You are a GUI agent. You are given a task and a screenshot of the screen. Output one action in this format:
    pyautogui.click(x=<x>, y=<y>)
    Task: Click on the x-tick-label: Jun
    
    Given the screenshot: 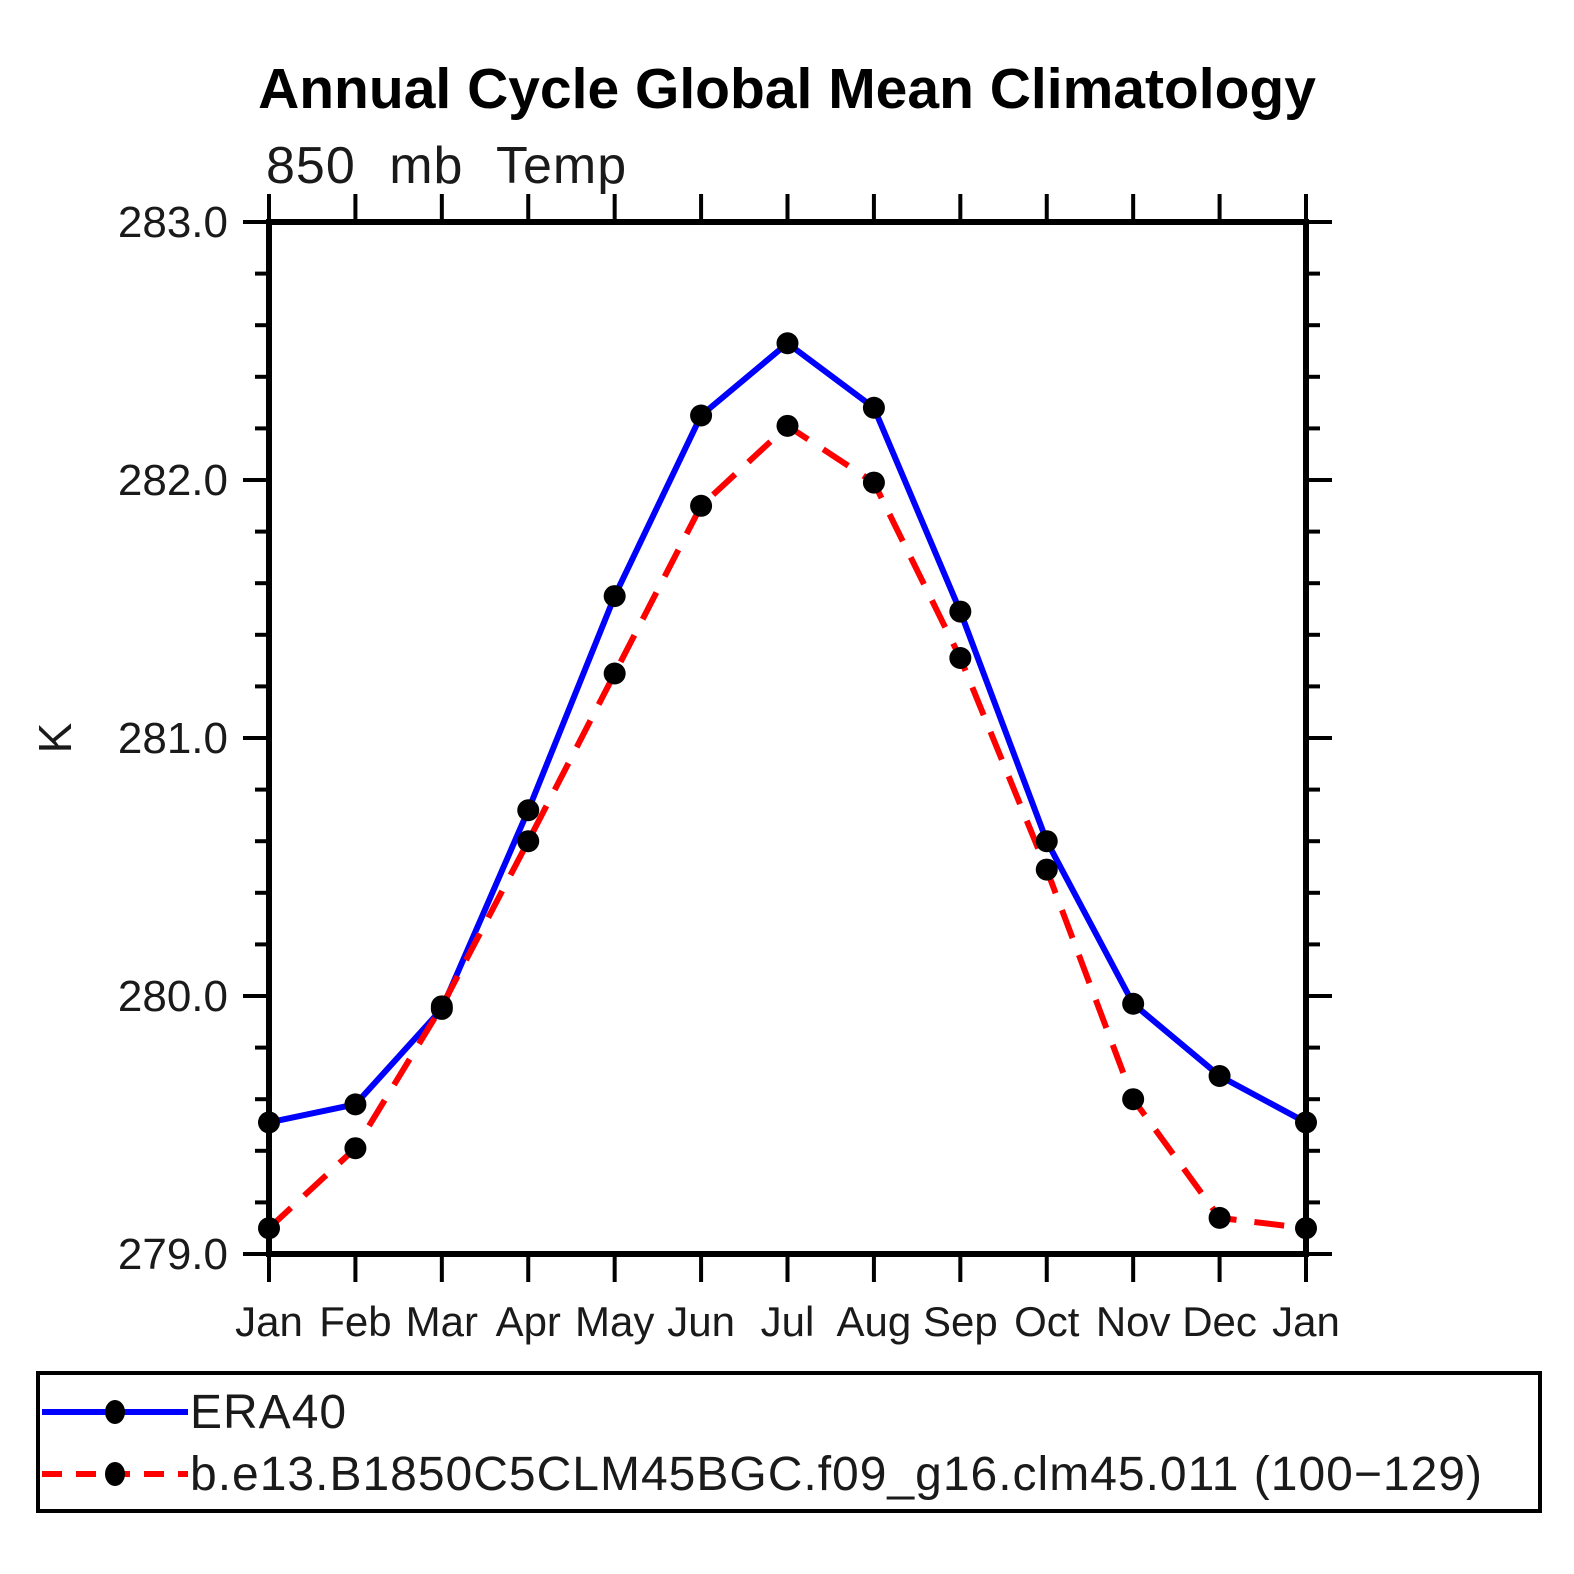 What is the action you would take?
    pyautogui.click(x=701, y=1321)
    